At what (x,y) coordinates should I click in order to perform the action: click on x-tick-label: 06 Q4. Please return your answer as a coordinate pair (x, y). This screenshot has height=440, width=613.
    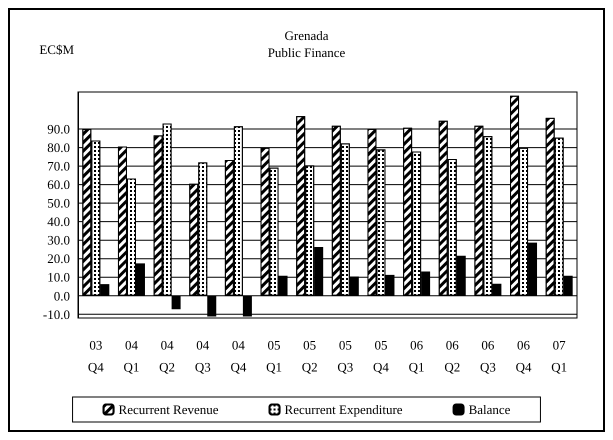
    Looking at the image, I should click on (524, 356).